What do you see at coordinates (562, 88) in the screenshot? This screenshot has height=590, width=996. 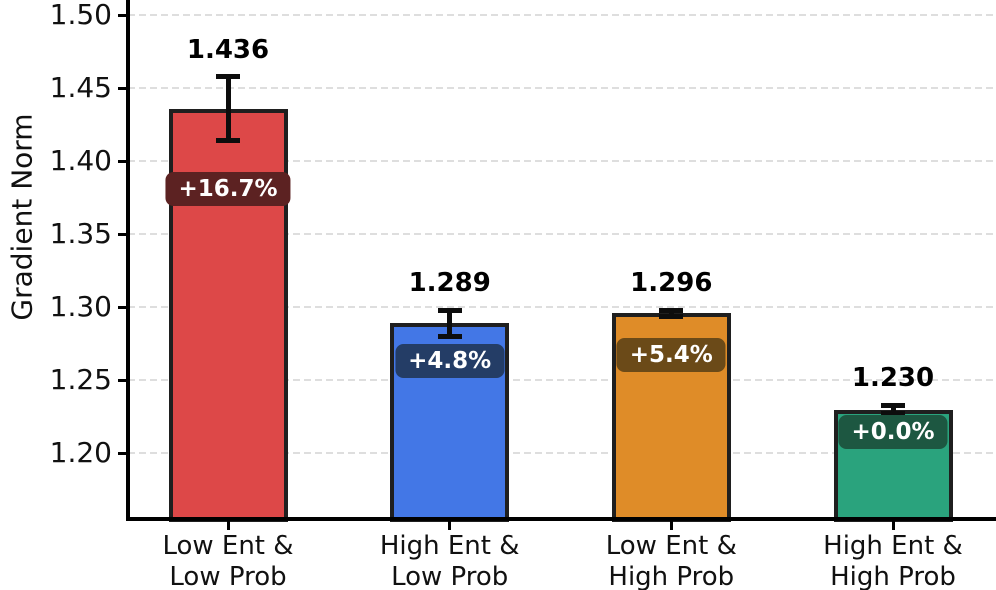 I see `gridline-1.45` at bounding box center [562, 88].